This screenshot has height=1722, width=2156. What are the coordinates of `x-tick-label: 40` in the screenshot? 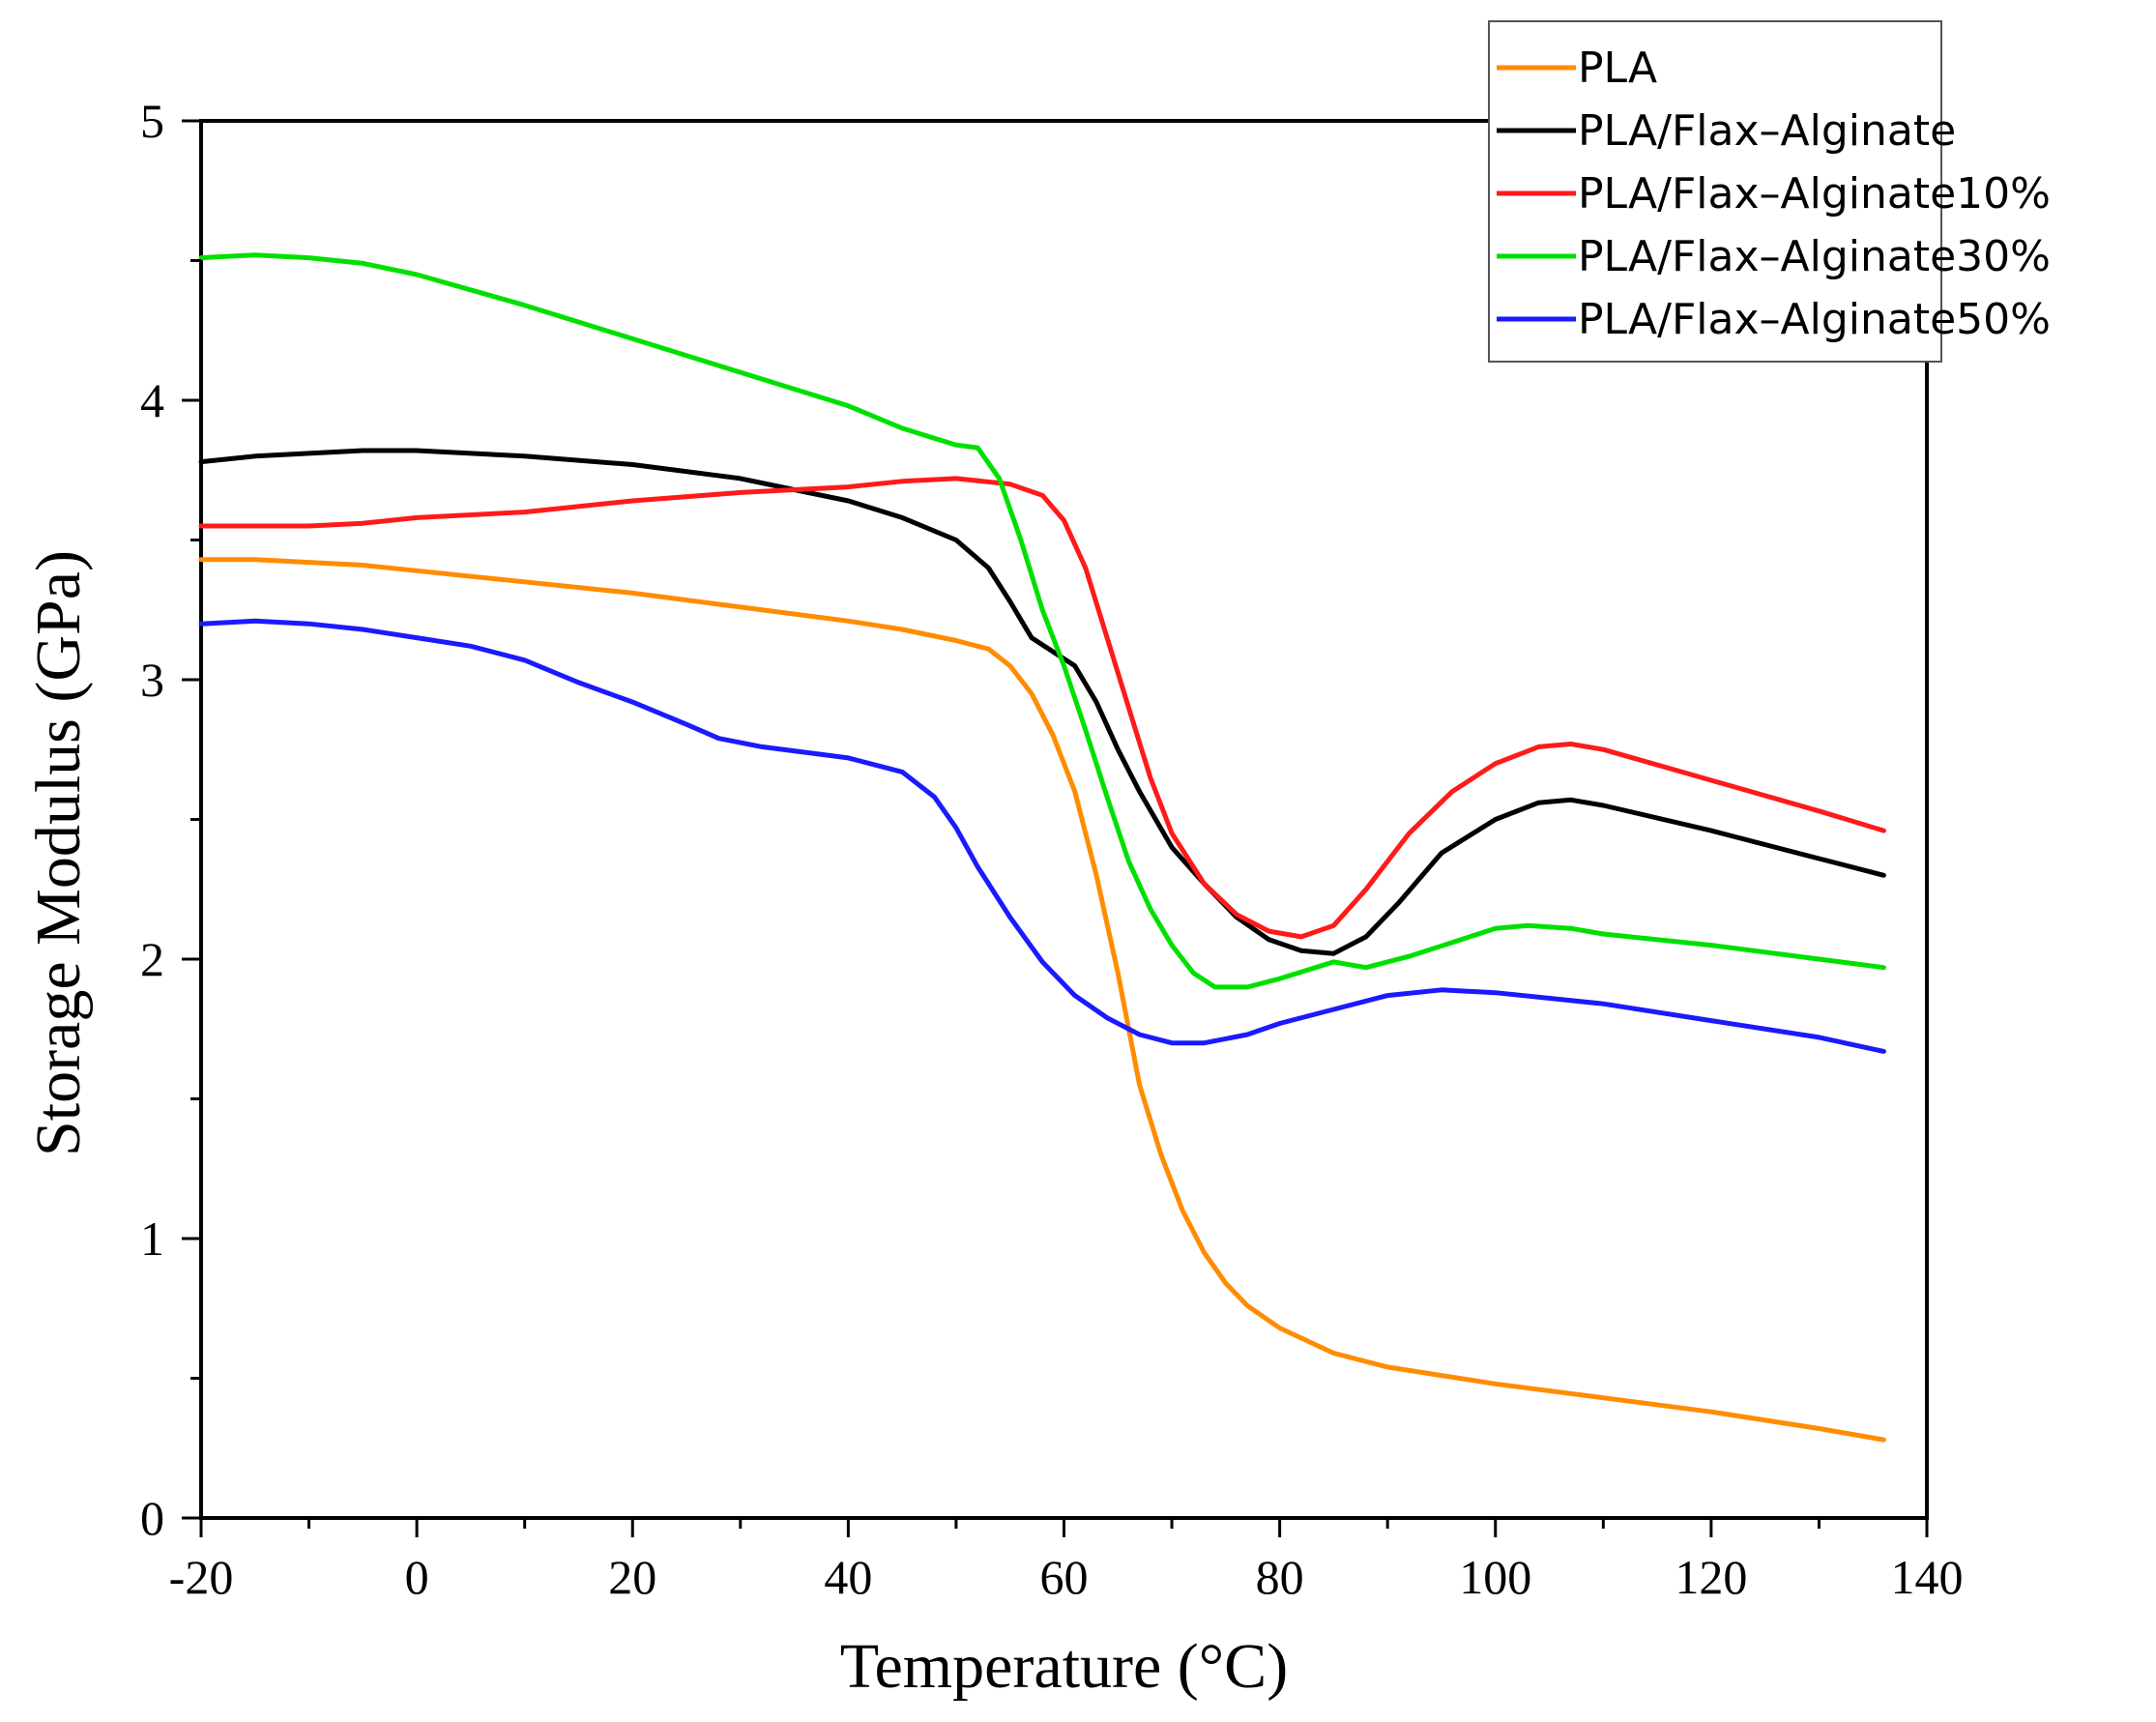 It's located at (848, 1577).